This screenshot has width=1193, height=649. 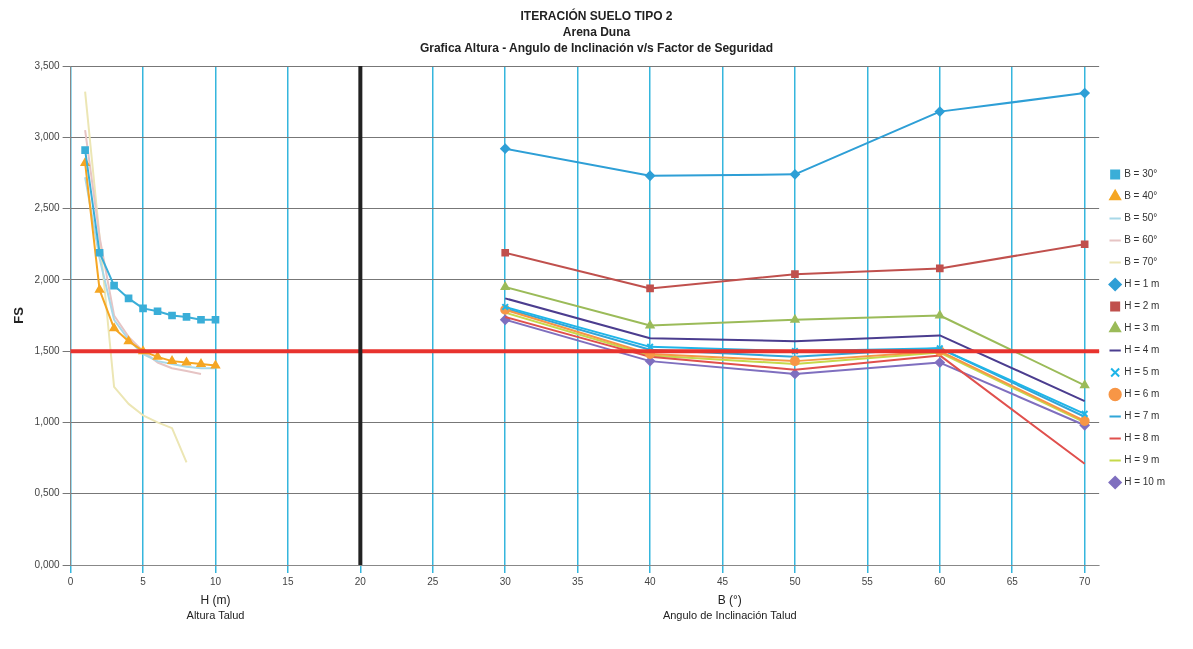 I want to click on legend-label: H = 9 m, so click(x=1142, y=460).